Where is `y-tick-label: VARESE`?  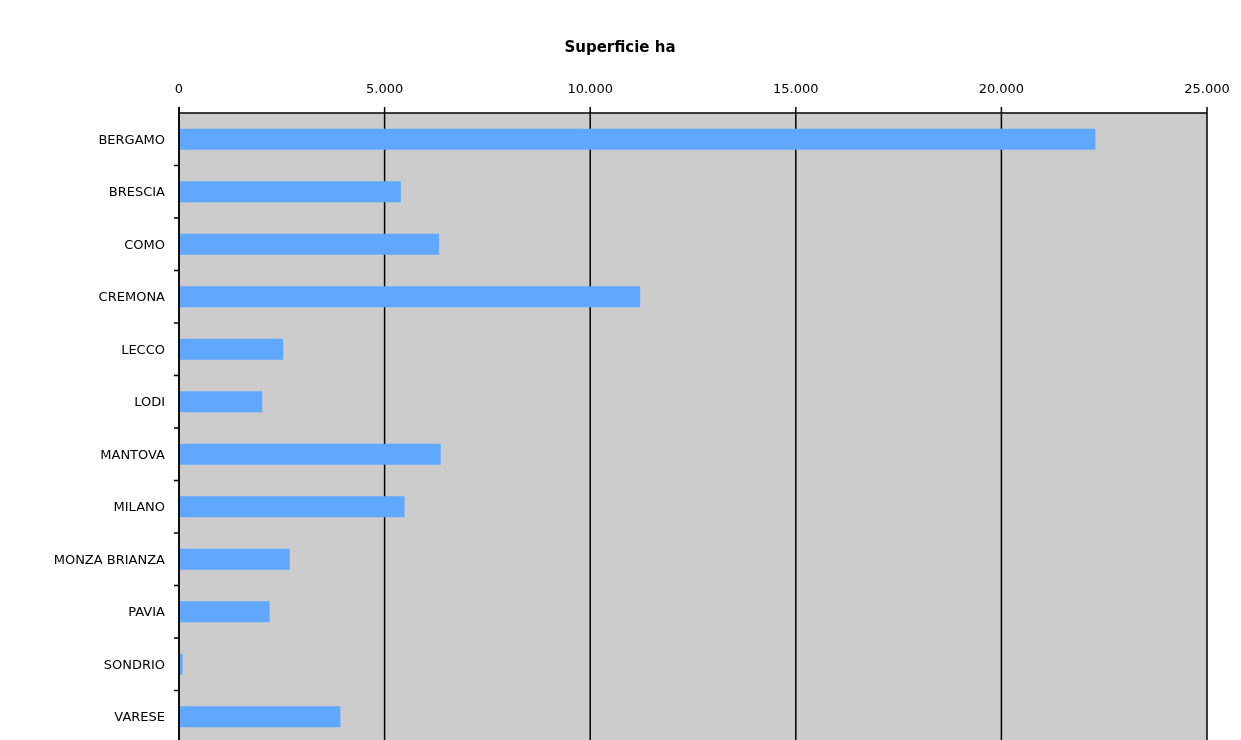
y-tick-label: VARESE is located at coordinates (139, 717).